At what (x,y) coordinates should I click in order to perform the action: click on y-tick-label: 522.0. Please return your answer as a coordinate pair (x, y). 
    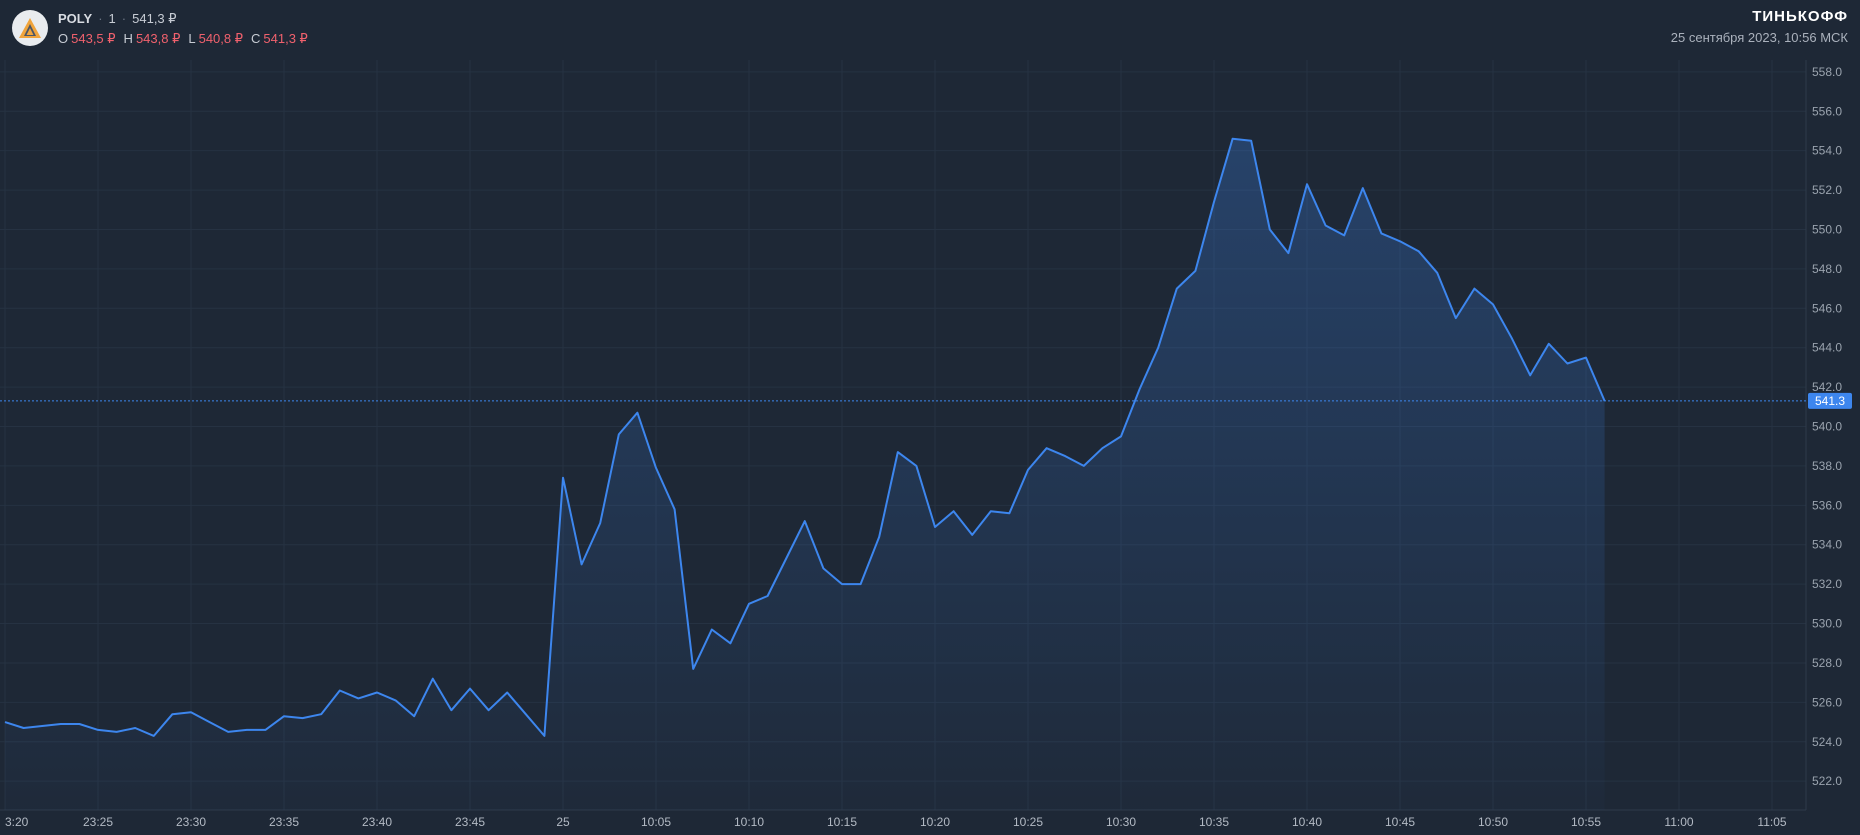
    Looking at the image, I should click on (1827, 781).